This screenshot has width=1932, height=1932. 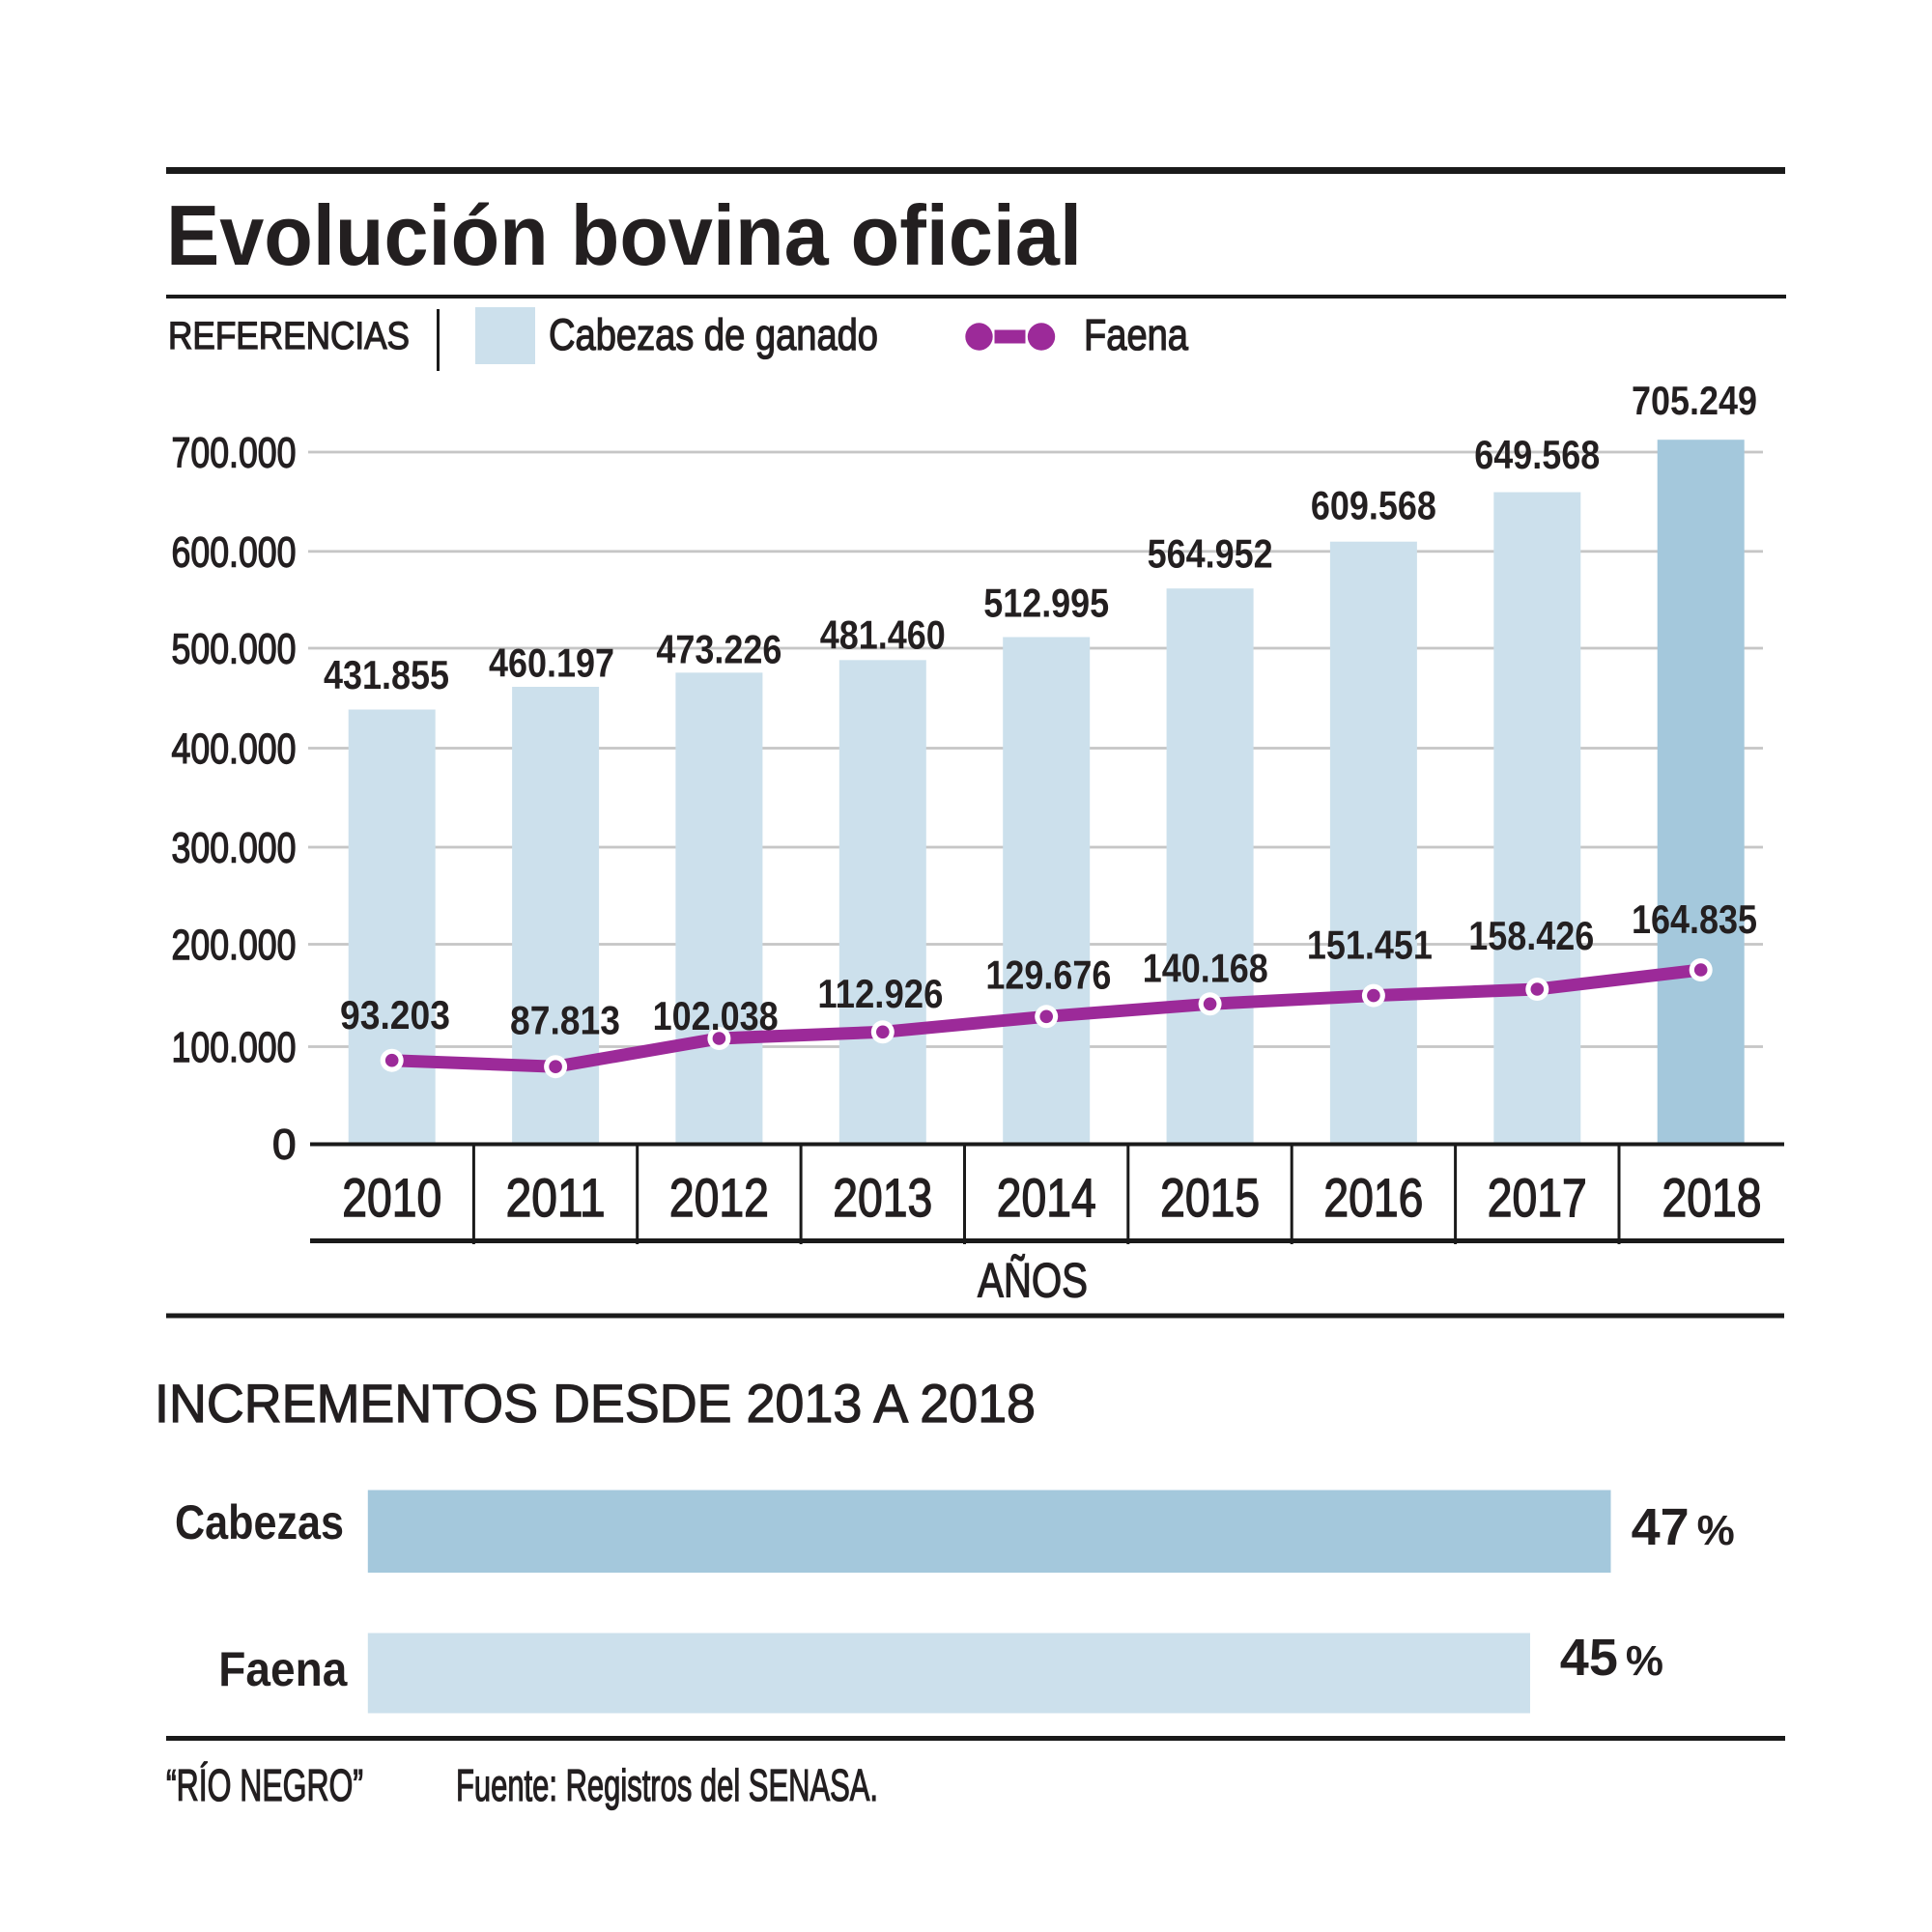 I want to click on svg-text: 200.000, so click(x=234, y=945).